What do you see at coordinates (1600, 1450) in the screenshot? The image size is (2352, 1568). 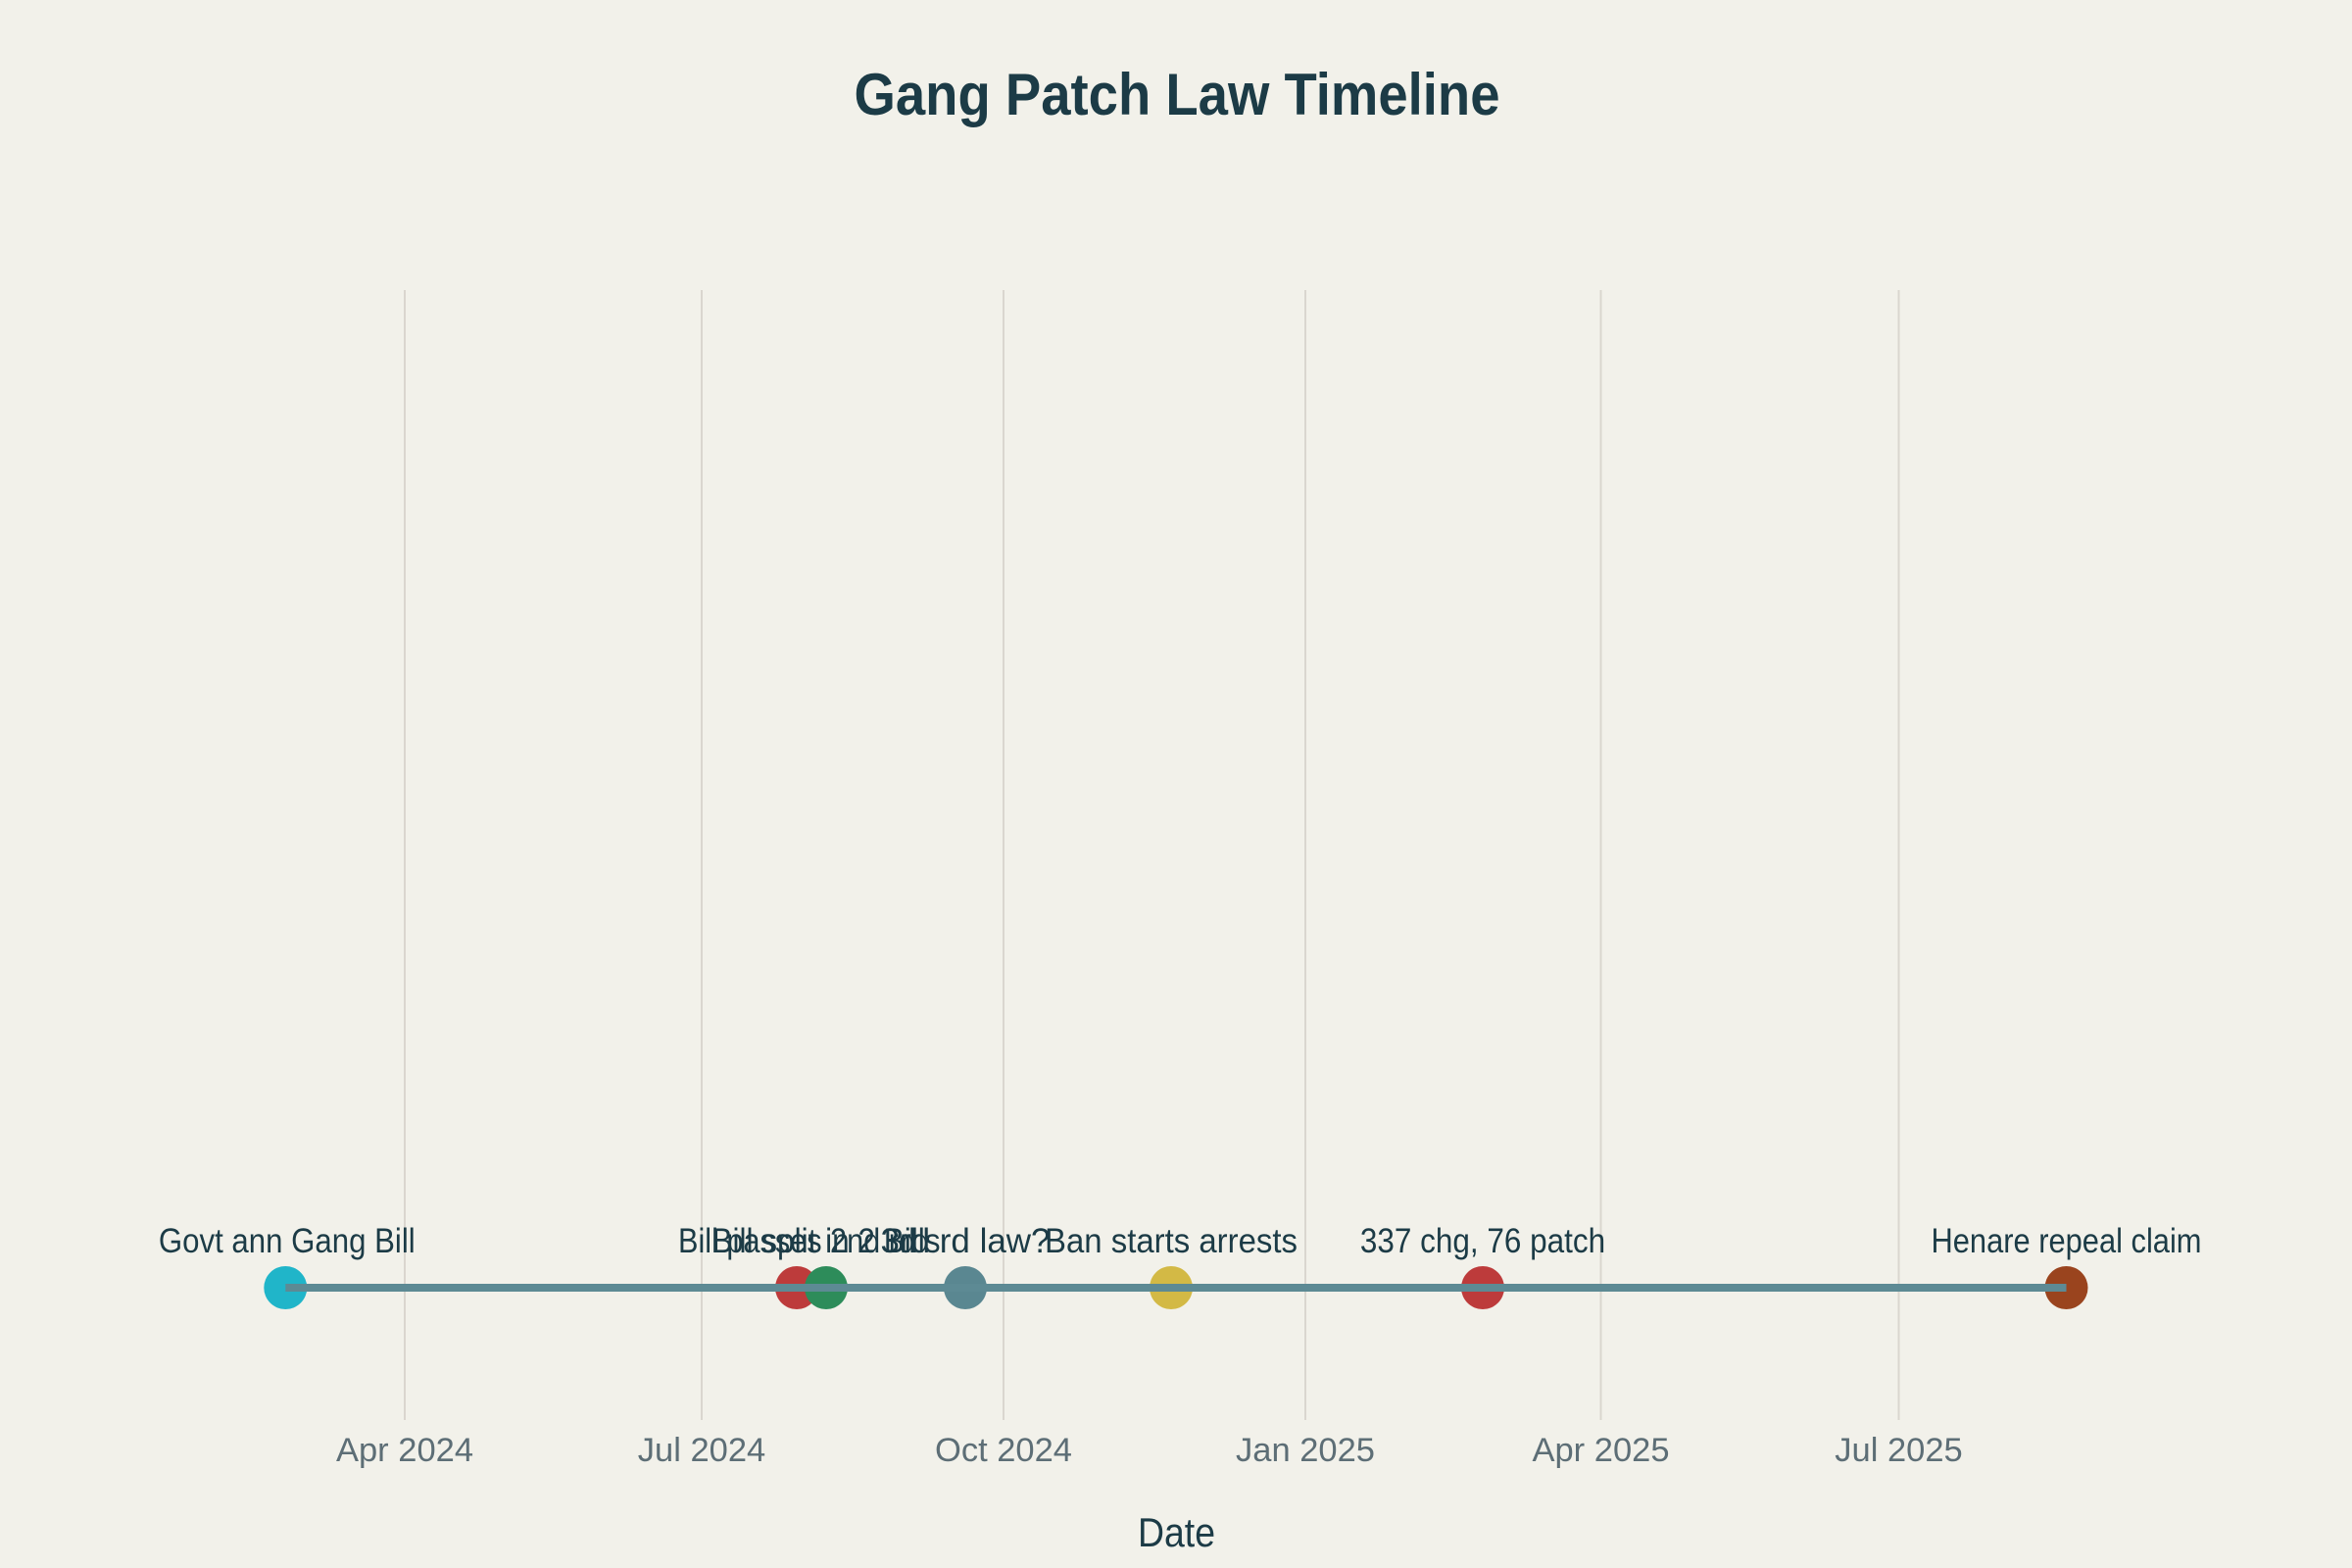 I see `svg-text: Apr 2025` at bounding box center [1600, 1450].